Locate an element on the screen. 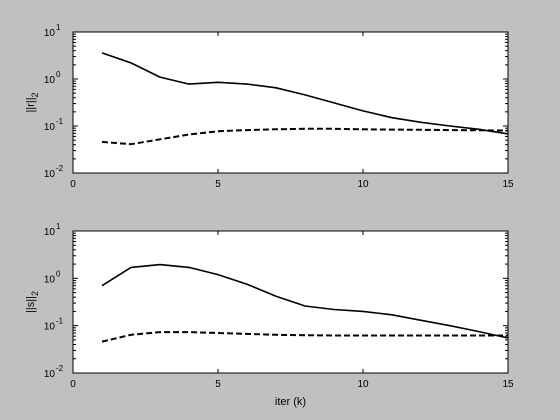  x-axis-label: iter (k) is located at coordinates (290, 402).